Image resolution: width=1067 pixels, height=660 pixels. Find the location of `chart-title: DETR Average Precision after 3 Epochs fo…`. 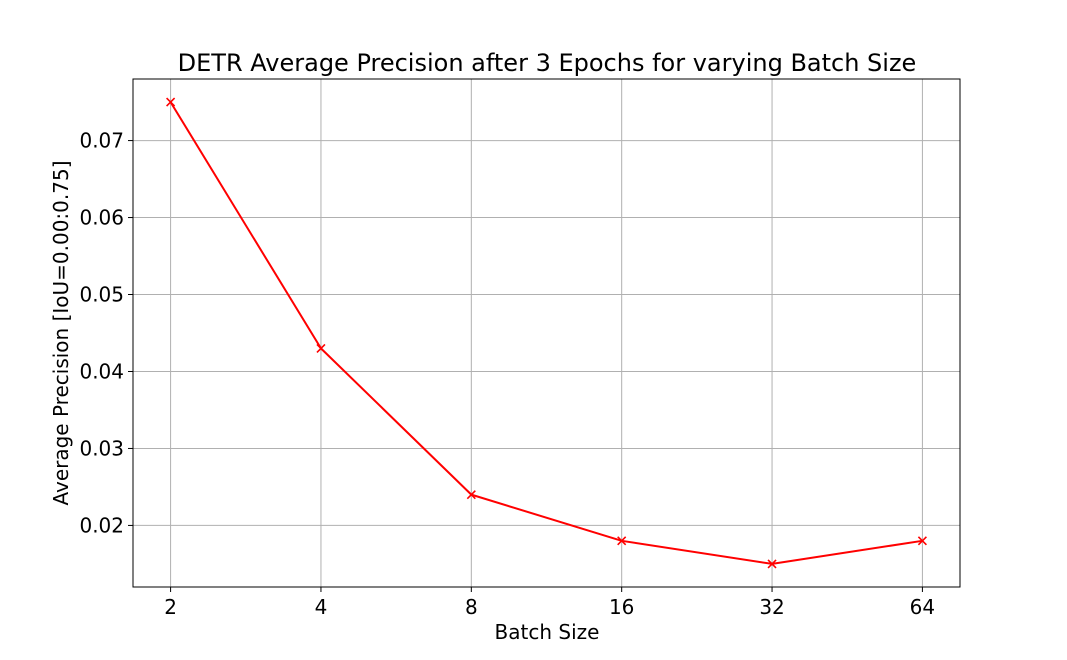

chart-title: DETR Average Precision after 3 Epochs fo… is located at coordinates (547, 63).